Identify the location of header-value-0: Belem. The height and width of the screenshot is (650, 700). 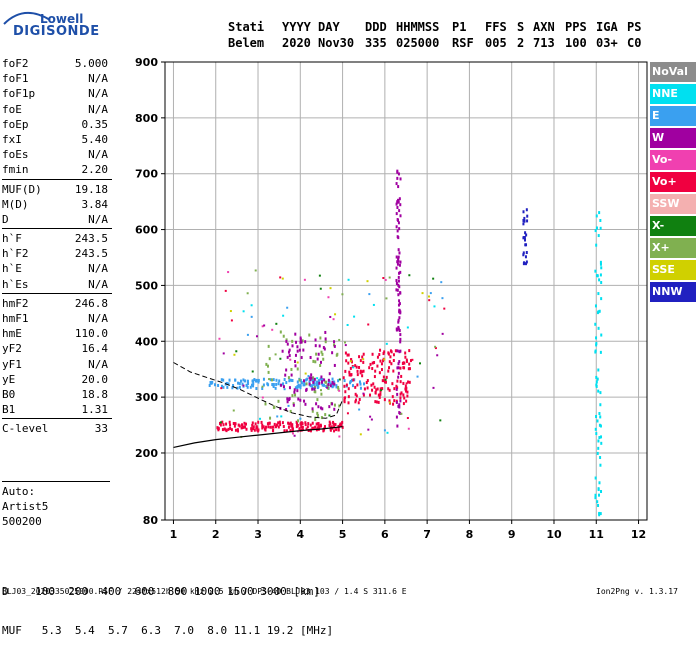
(246, 43).